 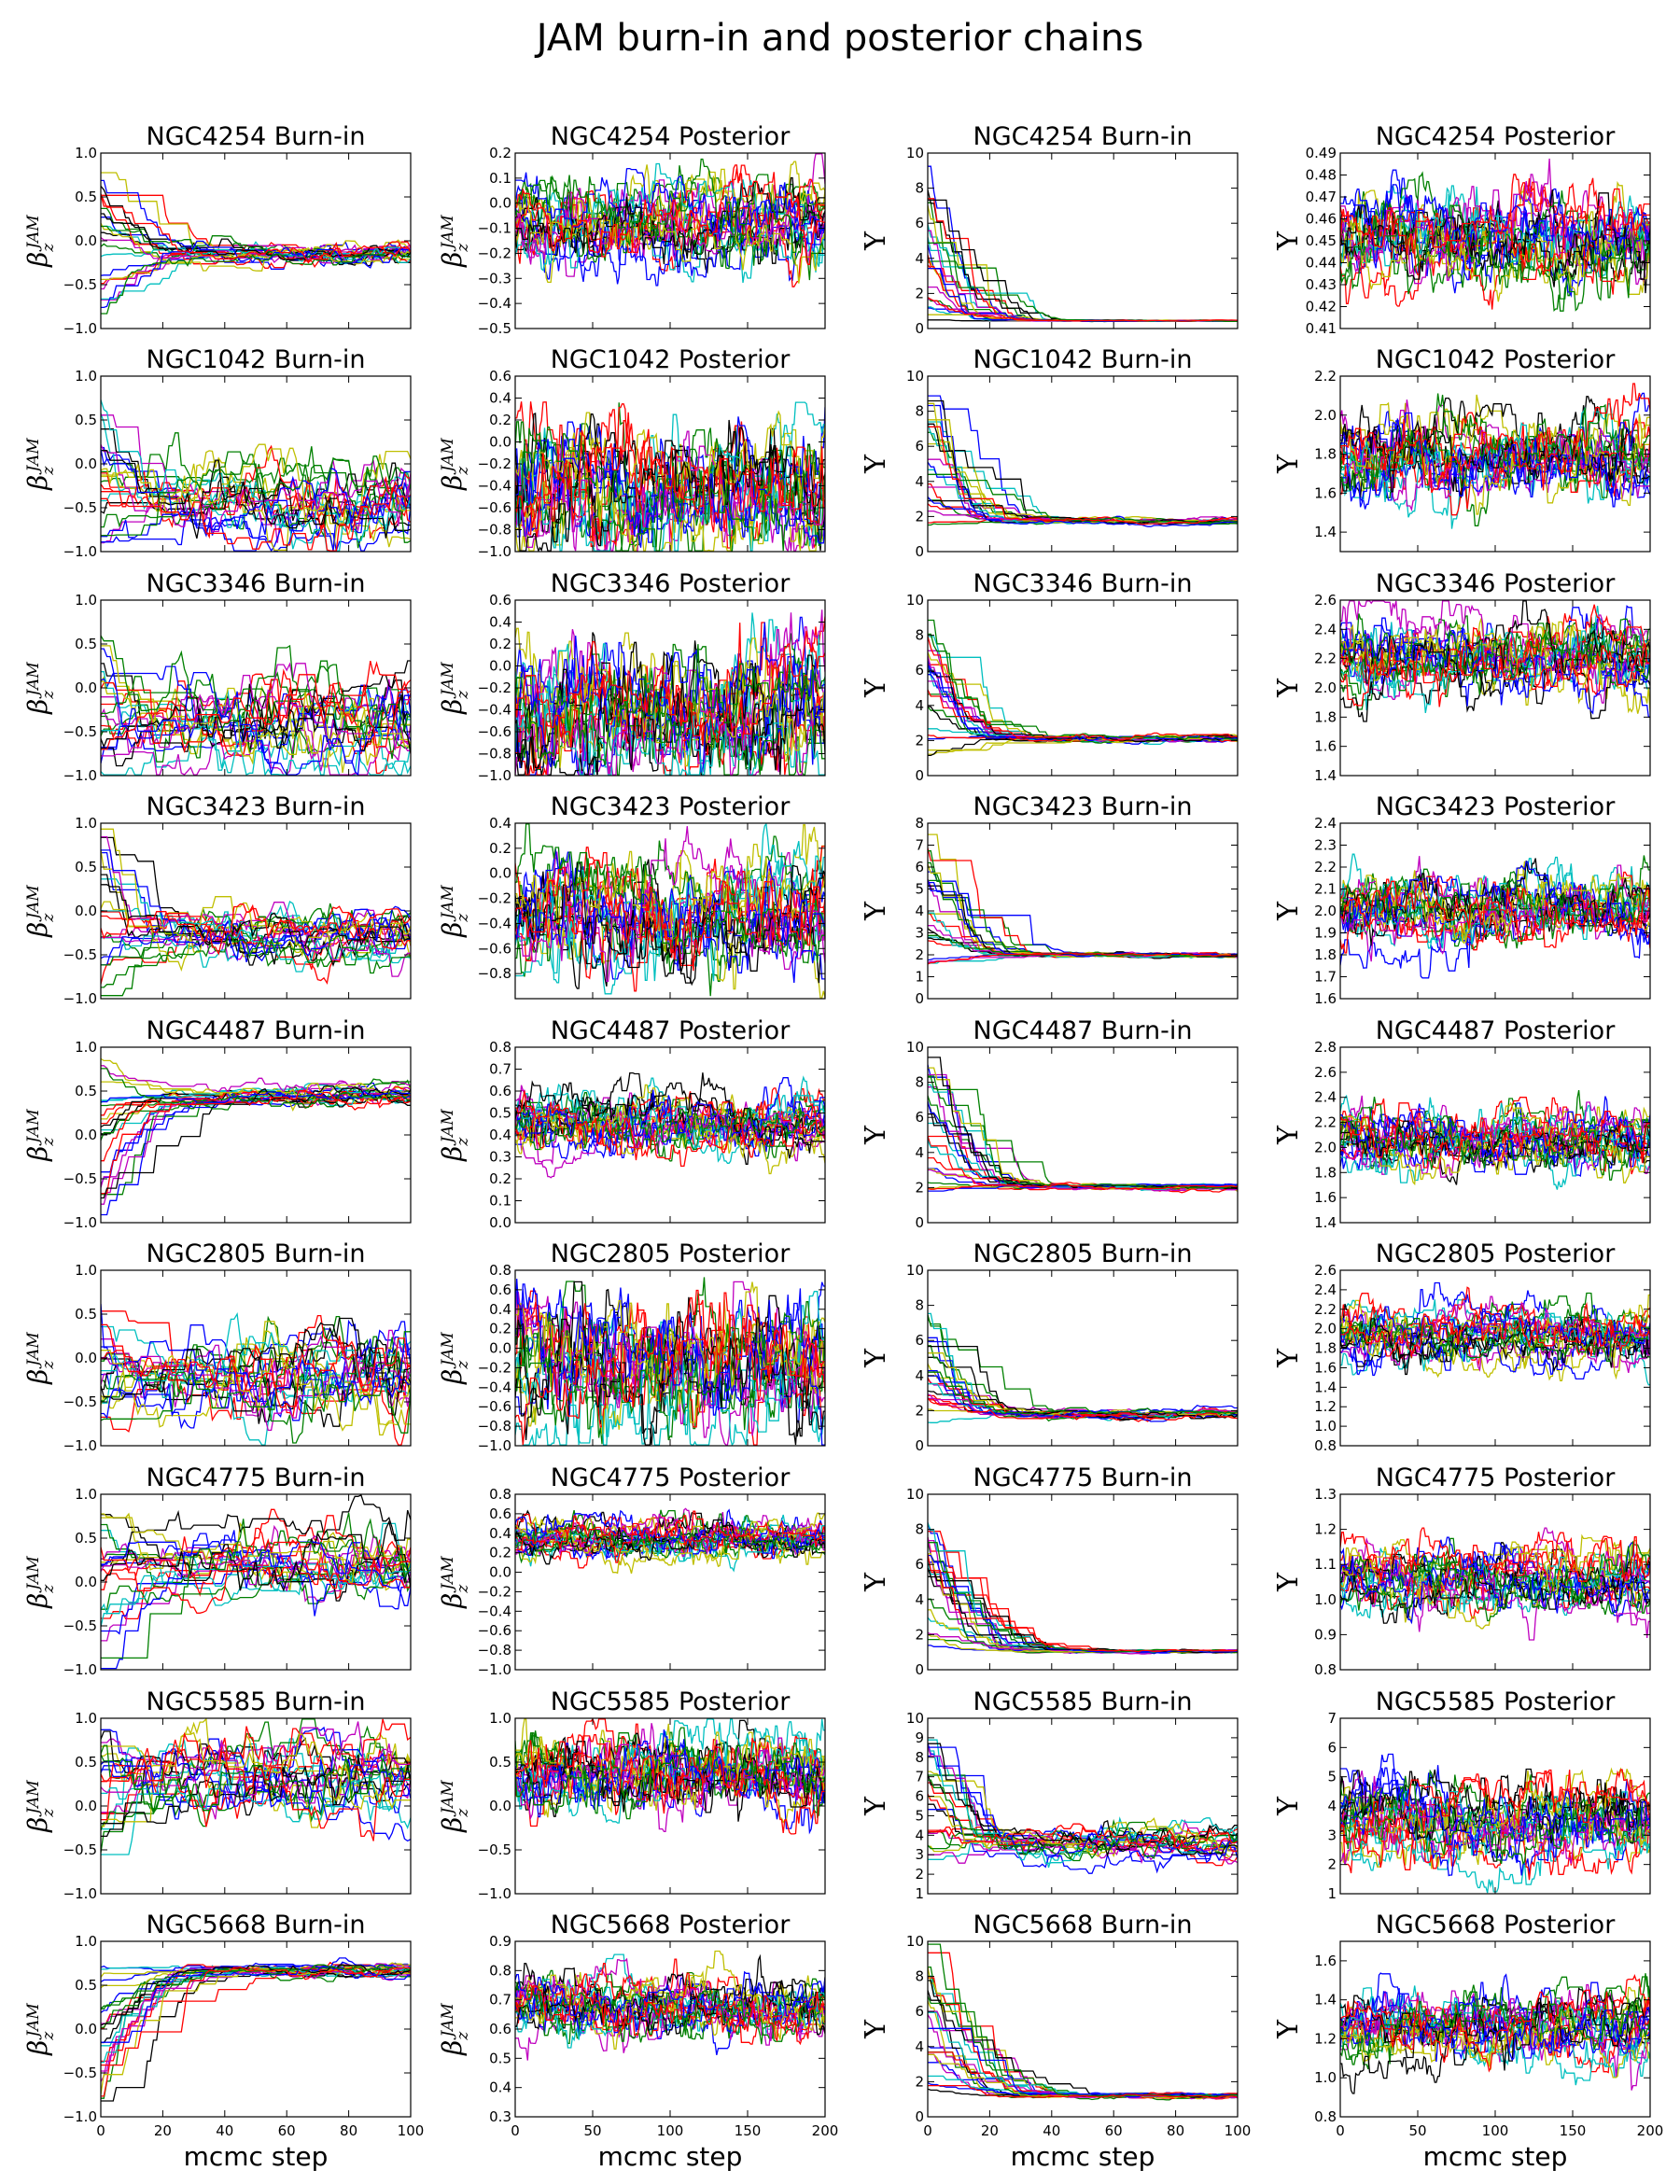 I want to click on panel-28: NGC4775 Posterior 0.8 0.9 1.0 1.1 1.2 1.3 Υ, so click(x=1461, y=1570).